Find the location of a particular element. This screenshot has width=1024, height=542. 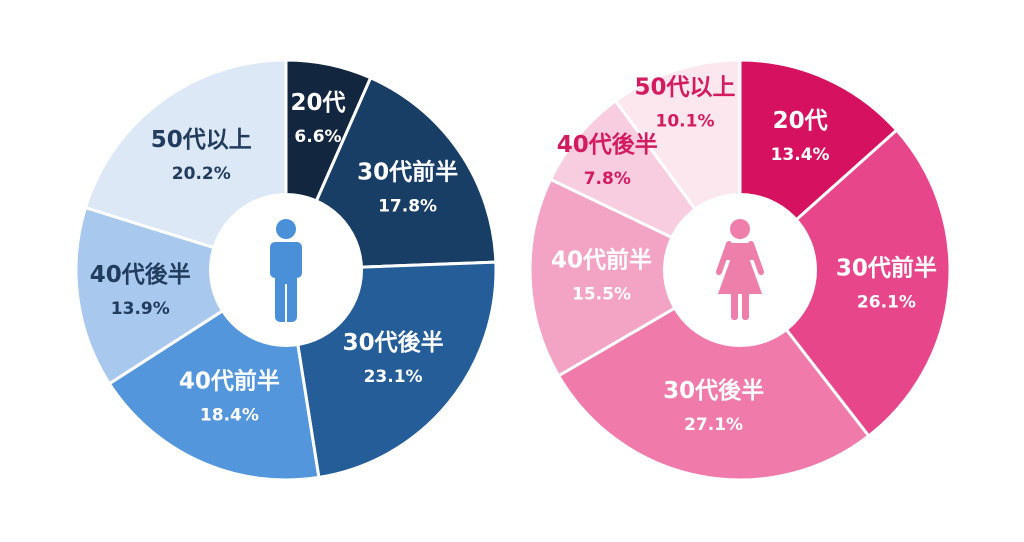

female-value-label: 7.8% is located at coordinates (607, 179).